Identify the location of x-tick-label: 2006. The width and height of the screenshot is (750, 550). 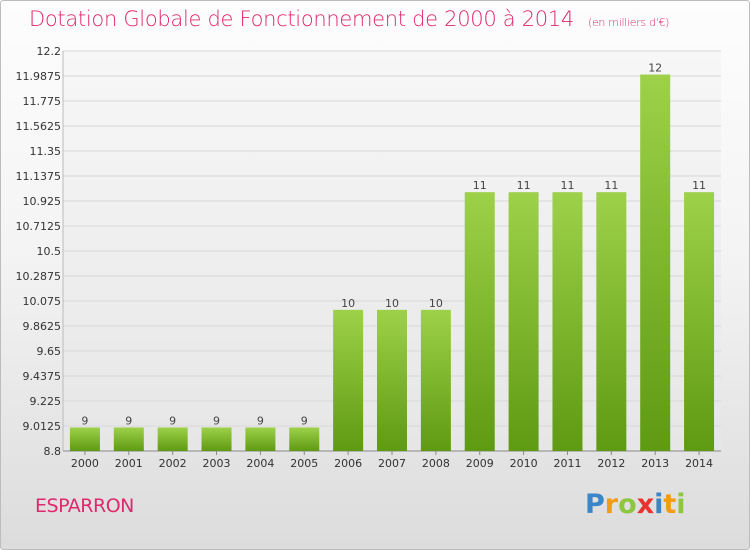
(348, 463).